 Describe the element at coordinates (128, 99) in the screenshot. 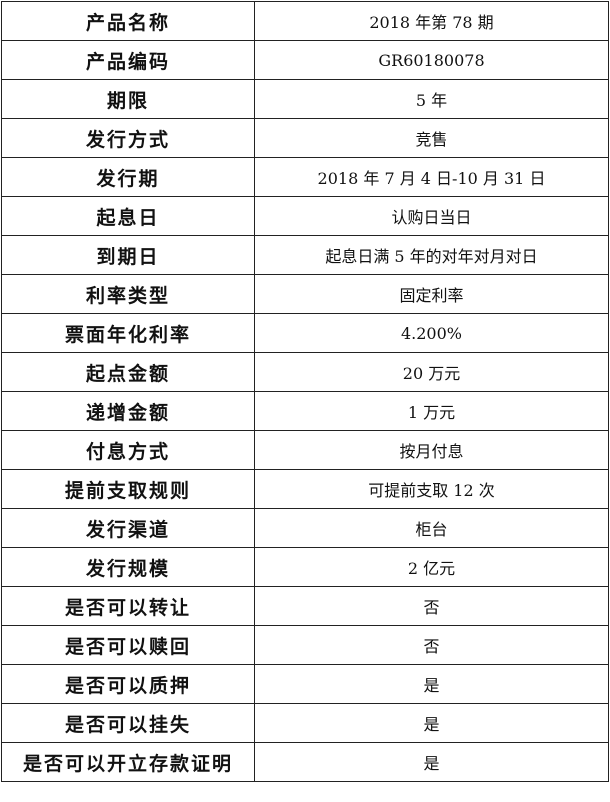

I see `row-label: 期限` at that location.